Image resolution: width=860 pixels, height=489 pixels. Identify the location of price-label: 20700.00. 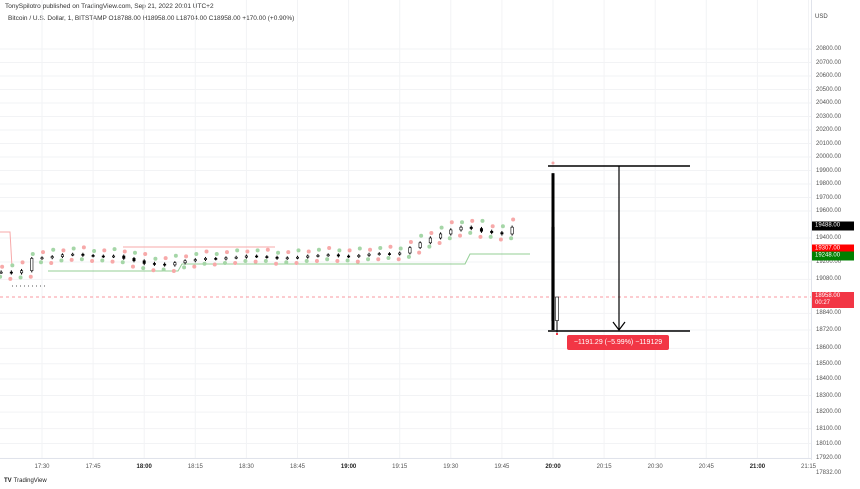
(829, 62).